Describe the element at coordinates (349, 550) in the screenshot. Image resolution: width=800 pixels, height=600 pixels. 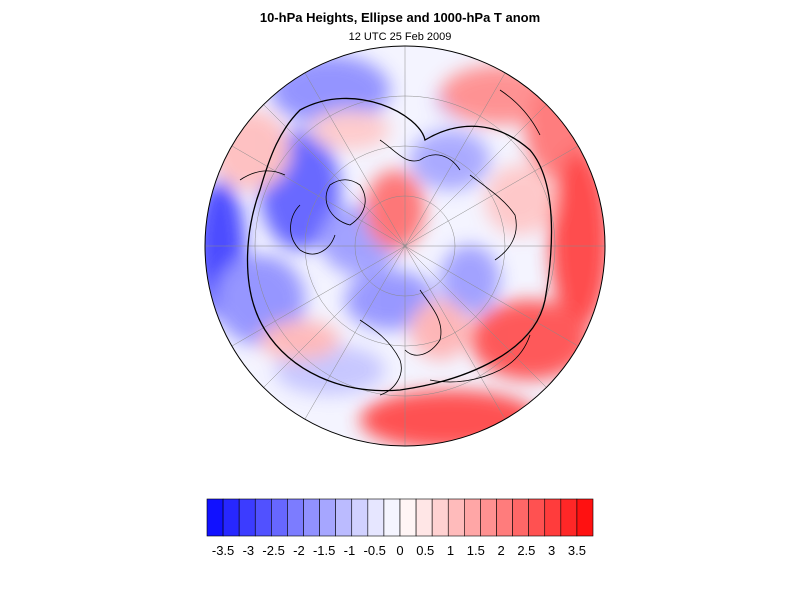
I see `colorbar-tick-label: -1` at that location.